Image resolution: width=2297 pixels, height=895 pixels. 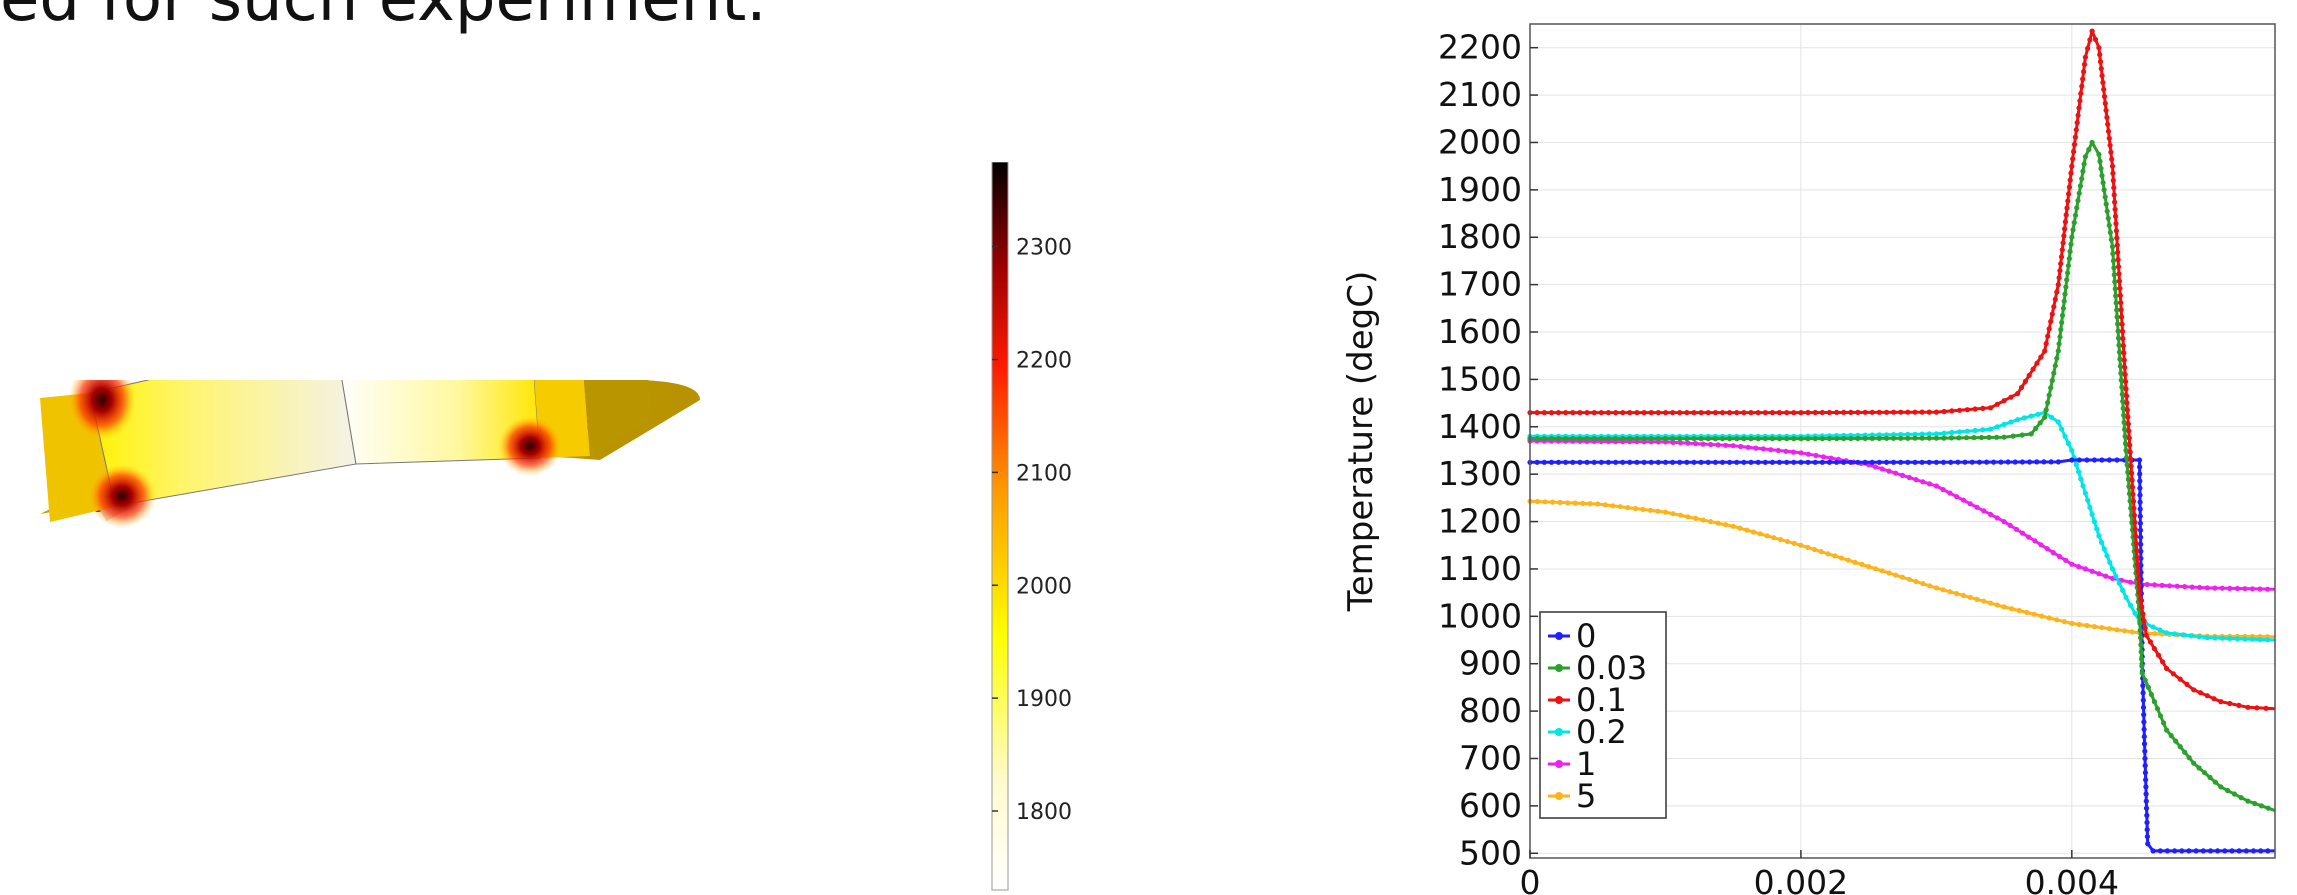 What do you see at coordinates (1480, 568) in the screenshot?
I see `y-tick-label: 1100` at bounding box center [1480, 568].